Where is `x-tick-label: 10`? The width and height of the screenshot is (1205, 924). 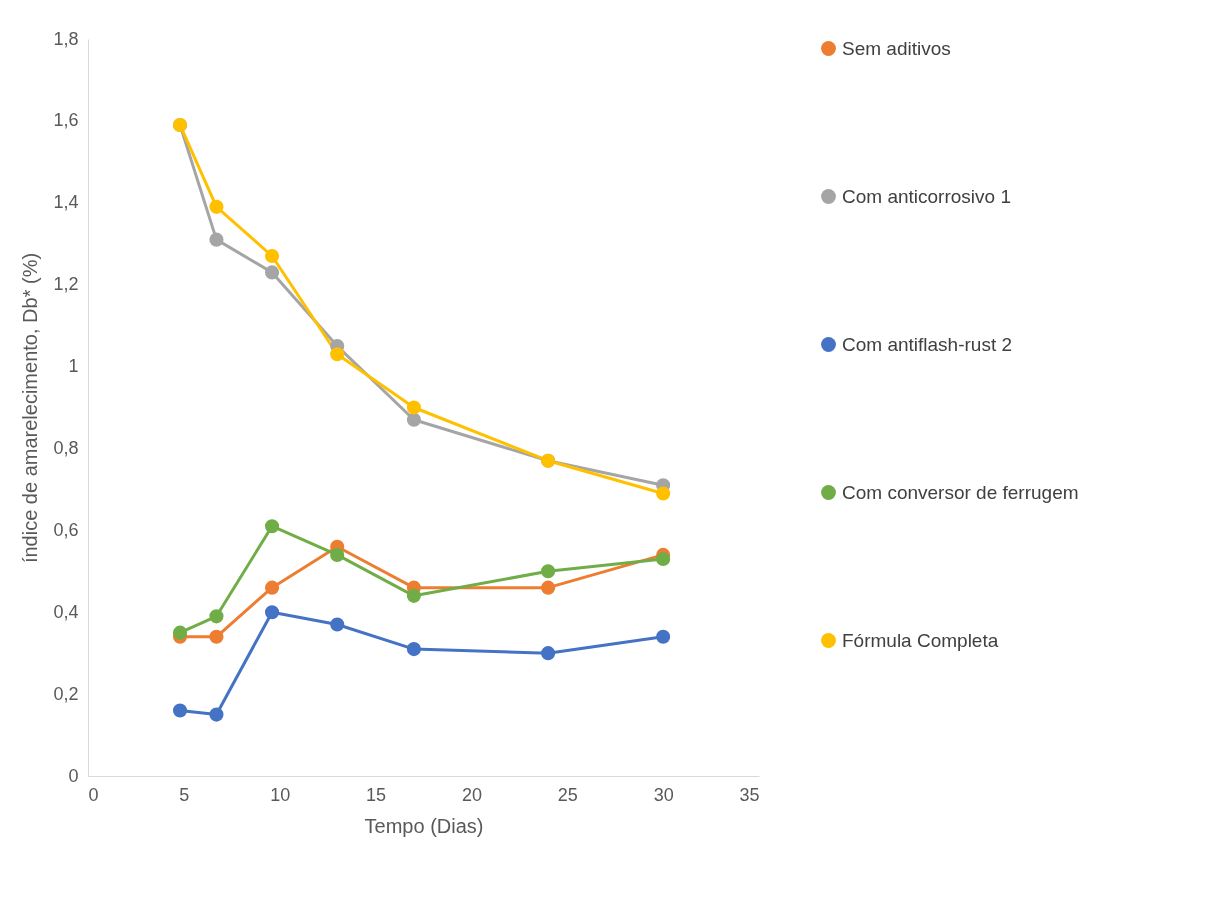 x-tick-label: 10 is located at coordinates (280, 794).